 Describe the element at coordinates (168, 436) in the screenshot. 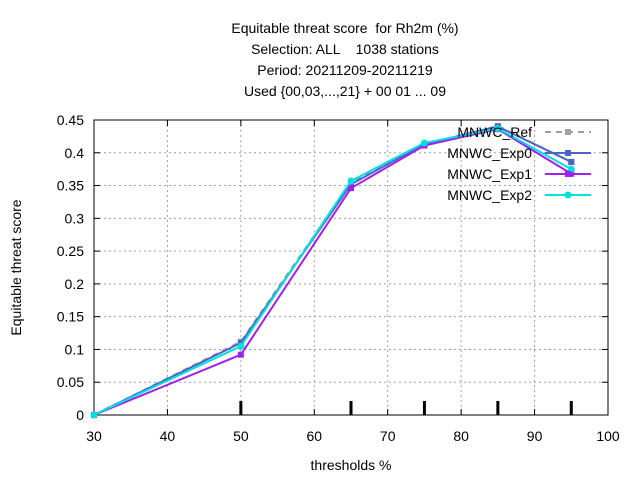

I see `x-tick-label: 40` at that location.